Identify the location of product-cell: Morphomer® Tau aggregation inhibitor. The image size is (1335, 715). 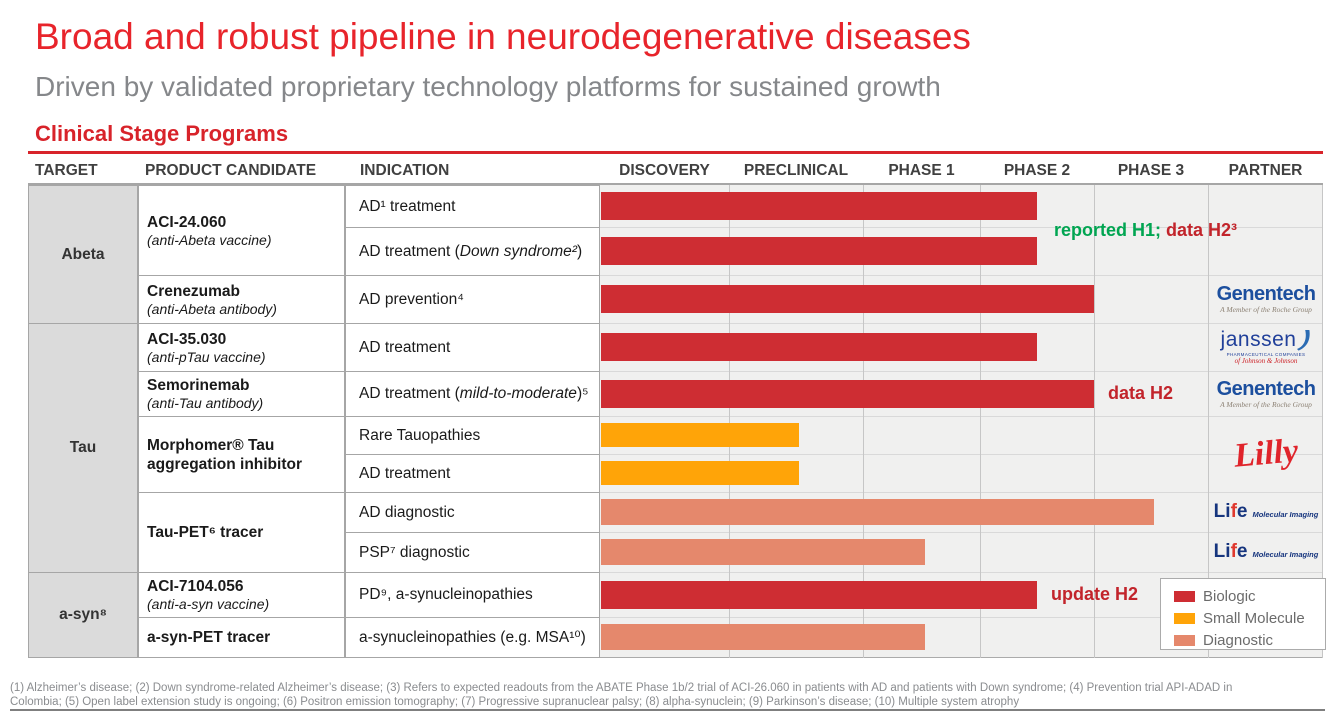
(241, 454).